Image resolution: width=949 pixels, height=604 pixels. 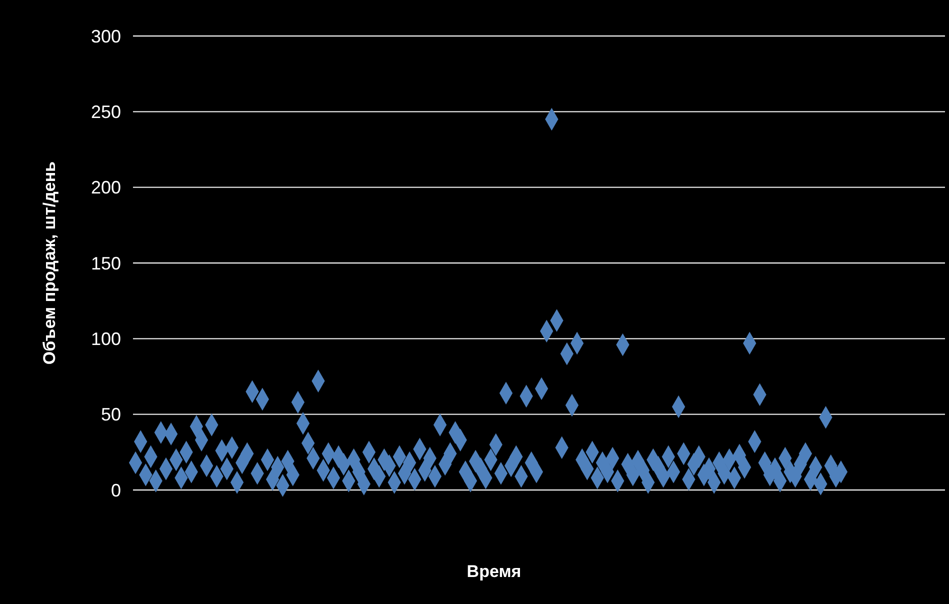 What do you see at coordinates (105, 263) in the screenshot?
I see `y-tick-label: 150` at bounding box center [105, 263].